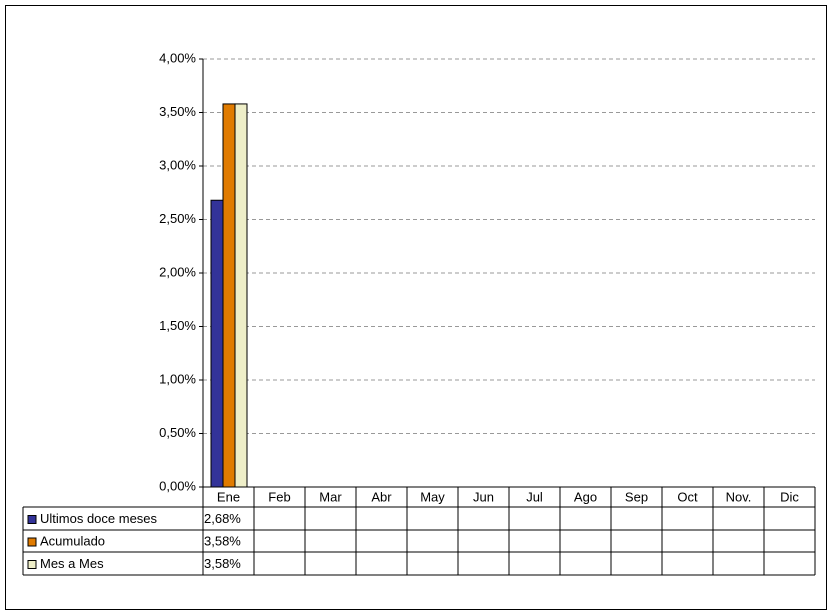 Image resolution: width=832 pixels, height=616 pixels. Describe the element at coordinates (279, 496) in the screenshot. I see `x-tick-label: Feb` at that location.